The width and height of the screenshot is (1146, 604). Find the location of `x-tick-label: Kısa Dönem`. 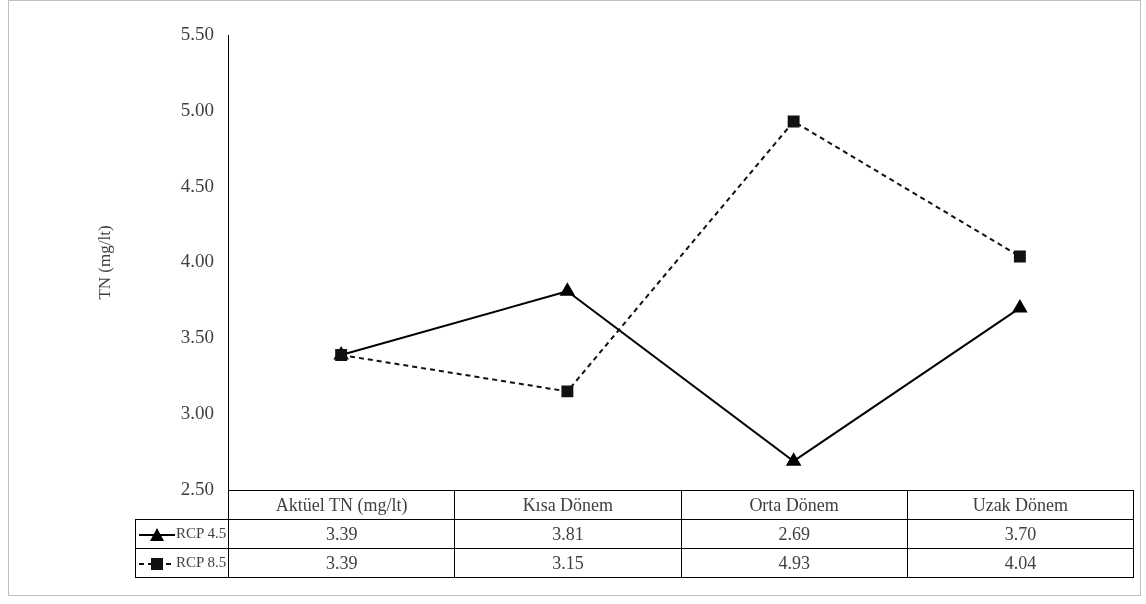

x-tick-label: Kısa Dönem is located at coordinates (567, 505).